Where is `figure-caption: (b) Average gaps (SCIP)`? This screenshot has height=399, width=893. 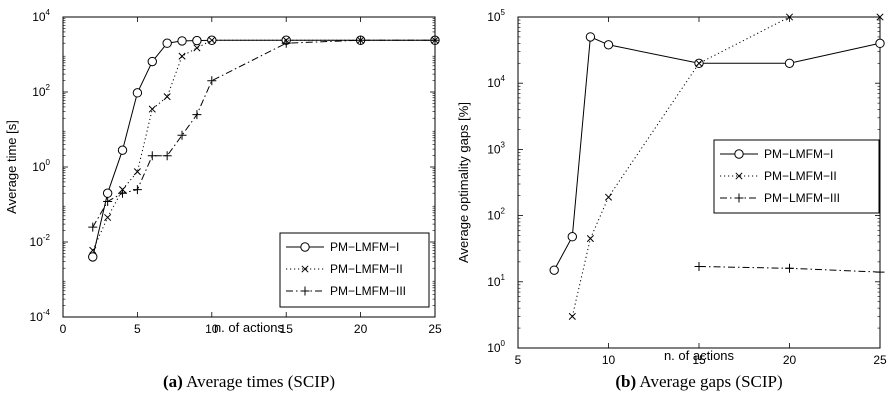
figure-caption: (b) Average gaps (SCIP) is located at coordinates (698, 381).